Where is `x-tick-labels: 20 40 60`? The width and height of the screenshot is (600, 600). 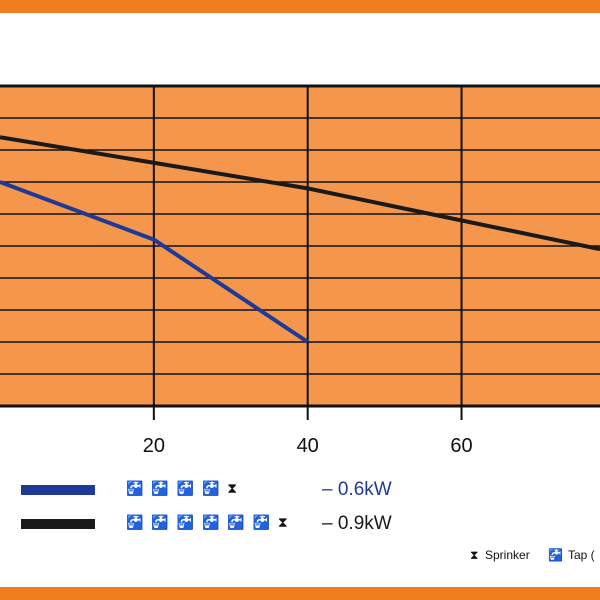
x-tick-labels: 20 40 60 is located at coordinates (308, 446).